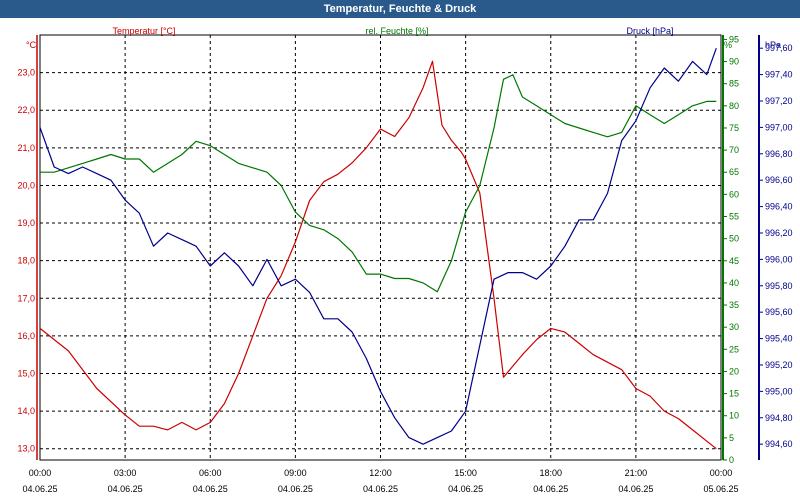 The height and width of the screenshot is (500, 800). Describe the element at coordinates (734, 416) in the screenshot. I see `humidity-tick-label: 10` at that location.